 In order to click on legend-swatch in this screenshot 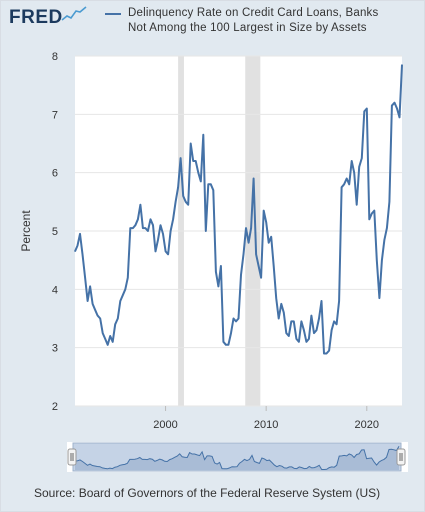, I will do `click(113, 14)`.